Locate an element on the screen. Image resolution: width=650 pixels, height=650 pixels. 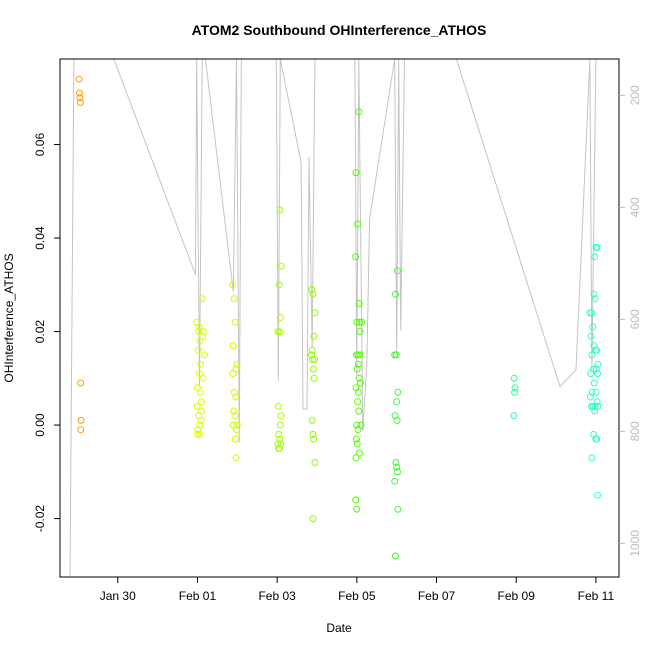
pressure-tick-label: 1000 is located at coordinates (635, 543).